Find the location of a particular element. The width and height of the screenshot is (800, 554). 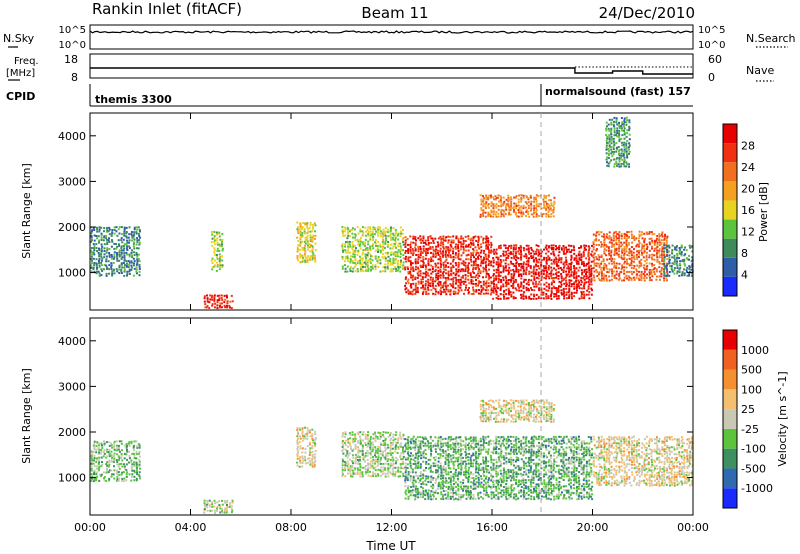

freq-label: Freq. is located at coordinates (26, 61).